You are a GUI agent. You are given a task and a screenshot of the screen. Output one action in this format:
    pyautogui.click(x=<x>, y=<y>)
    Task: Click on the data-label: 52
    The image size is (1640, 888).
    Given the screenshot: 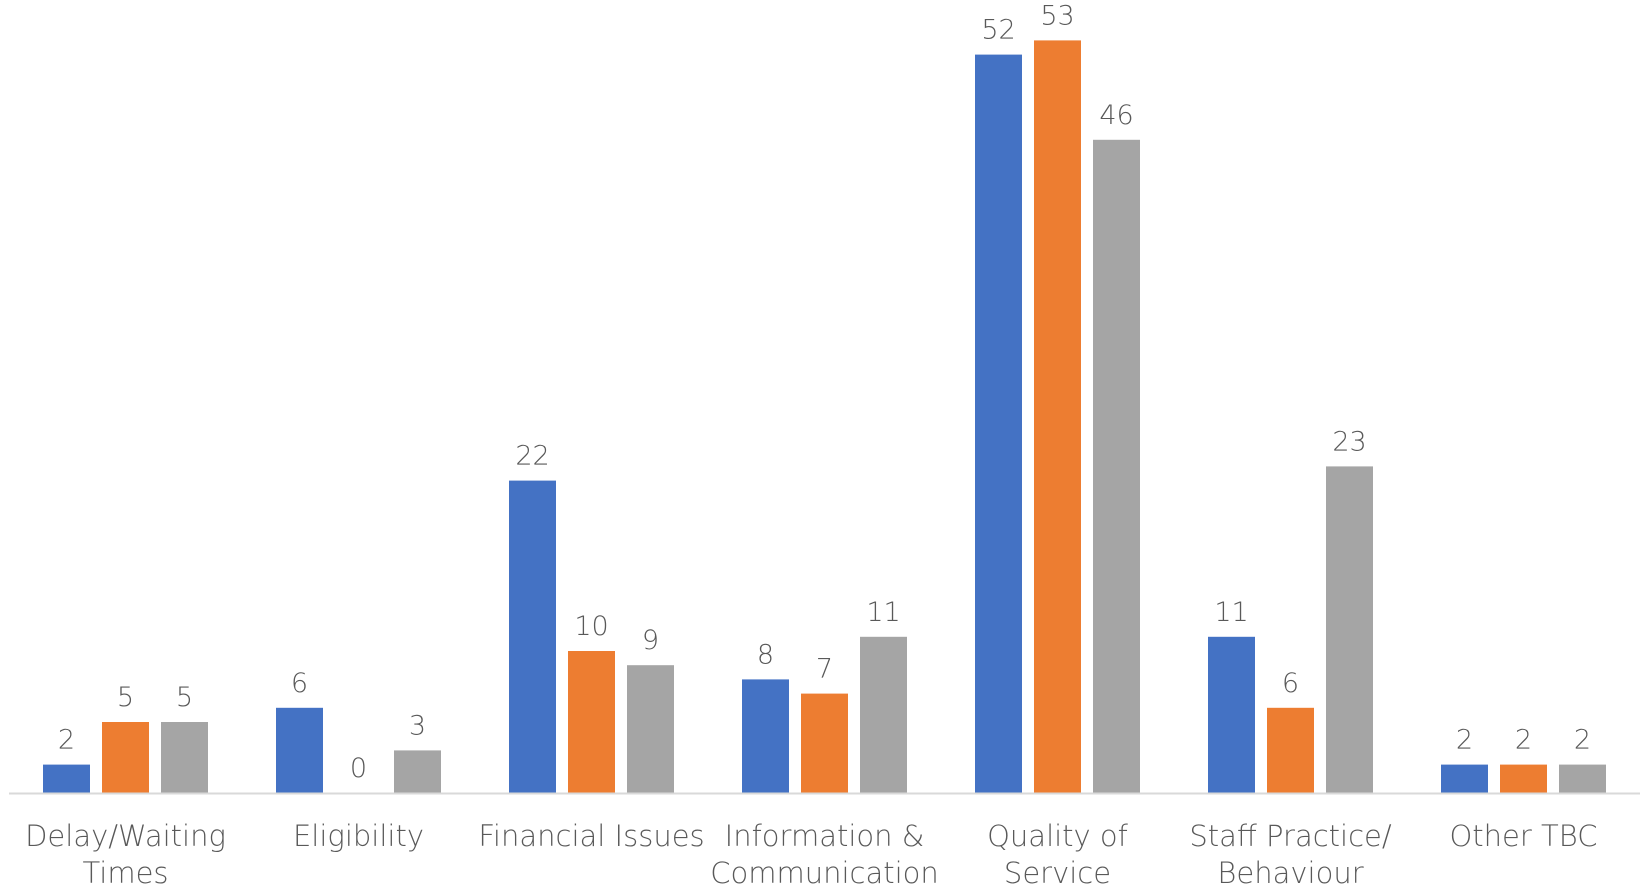 What is the action you would take?
    pyautogui.click(x=998, y=30)
    